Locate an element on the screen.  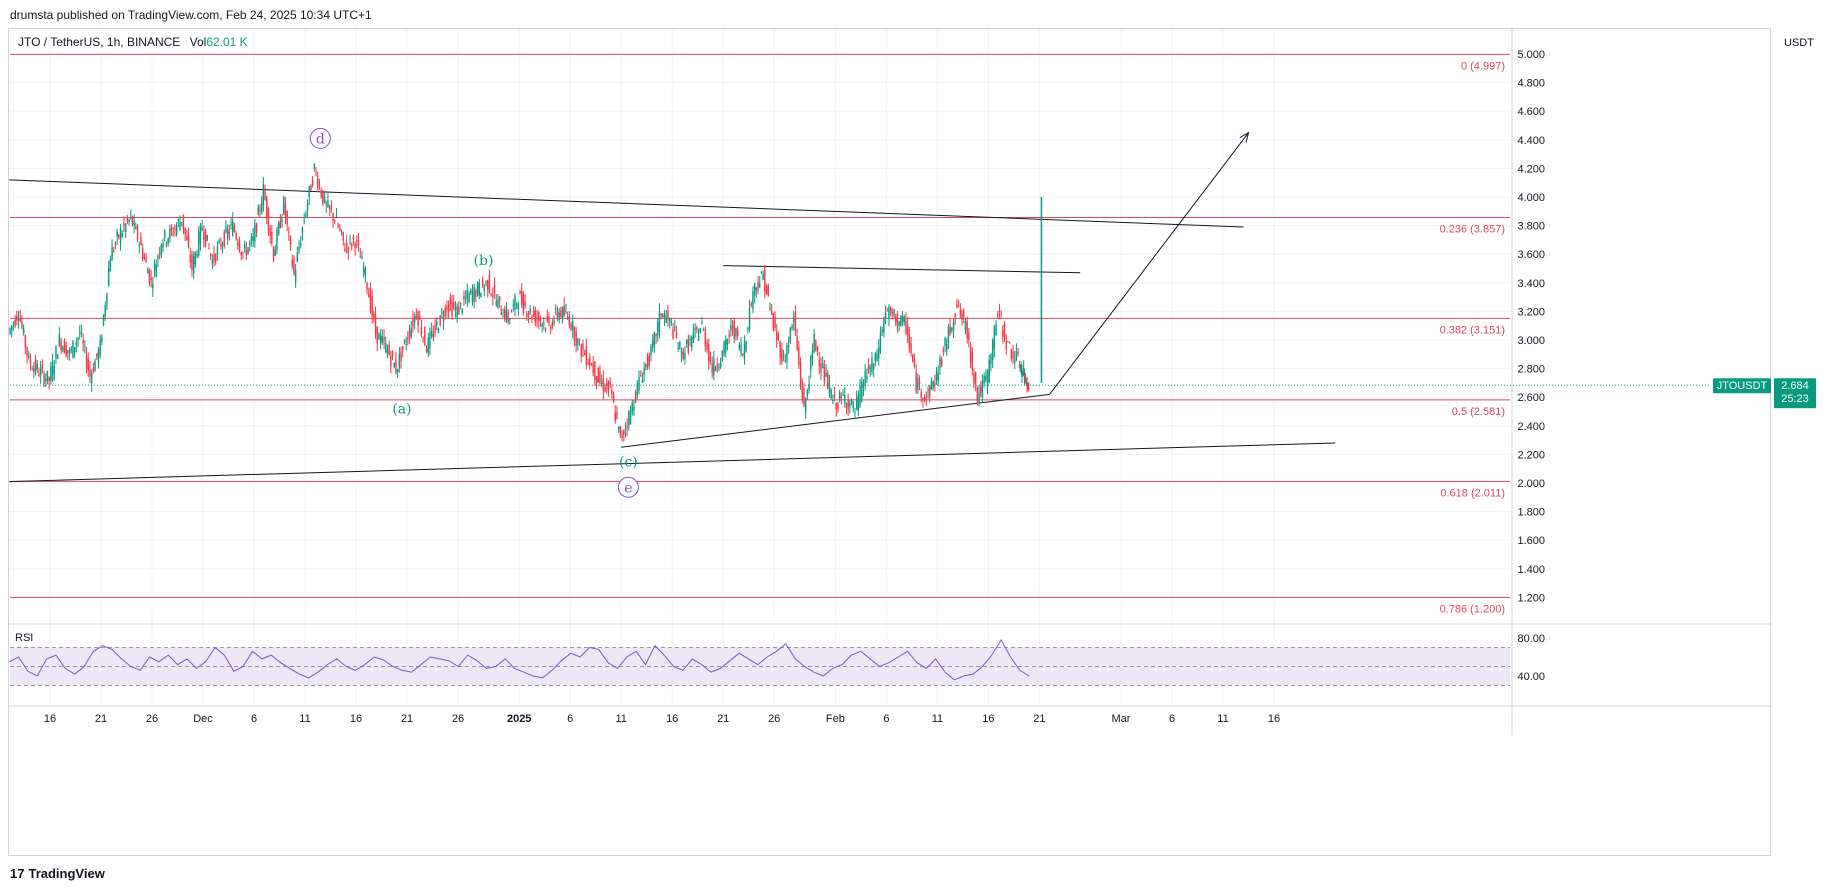
trendline is located at coordinates (1149, 263).